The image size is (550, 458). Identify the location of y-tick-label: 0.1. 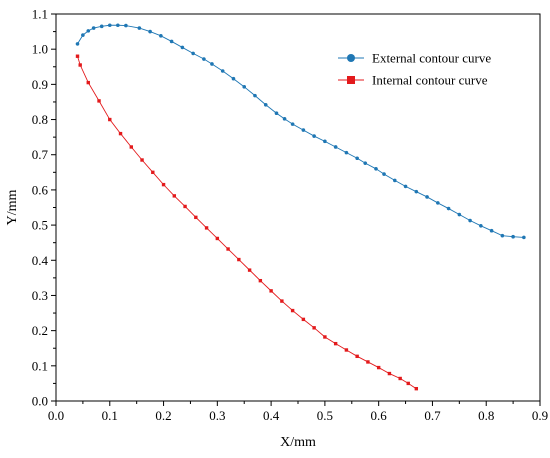
(40, 365).